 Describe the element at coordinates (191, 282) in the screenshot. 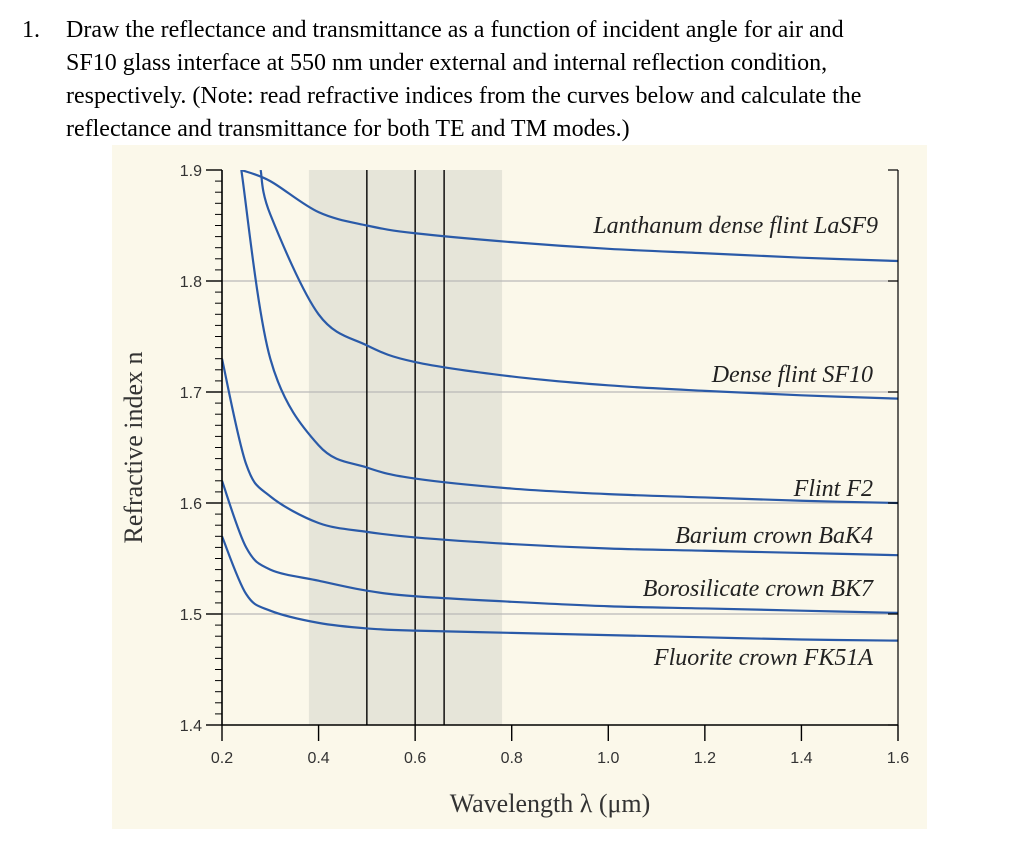

I see `y-tick-label: 1.8` at that location.